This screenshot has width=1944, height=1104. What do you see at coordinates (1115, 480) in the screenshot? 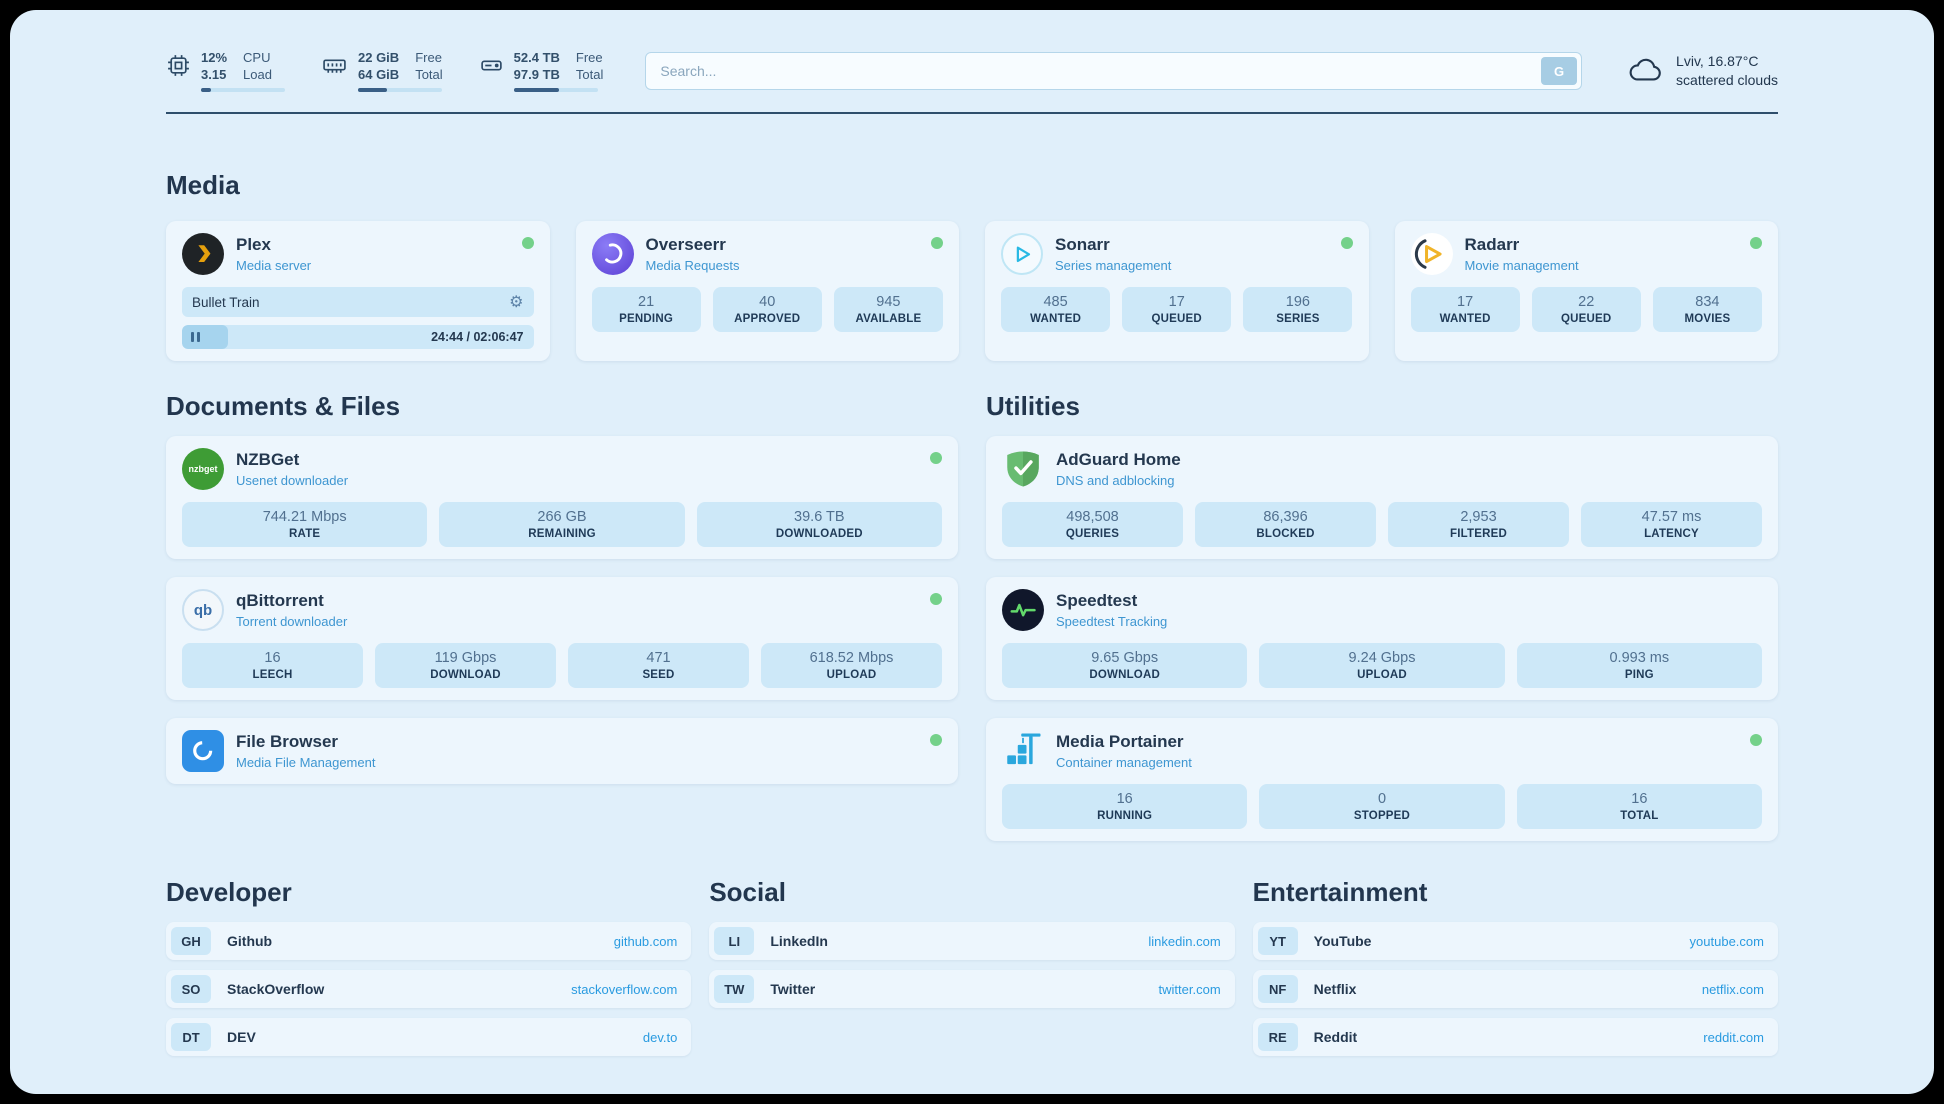
I see `app-desc: DNS and adblocking` at bounding box center [1115, 480].